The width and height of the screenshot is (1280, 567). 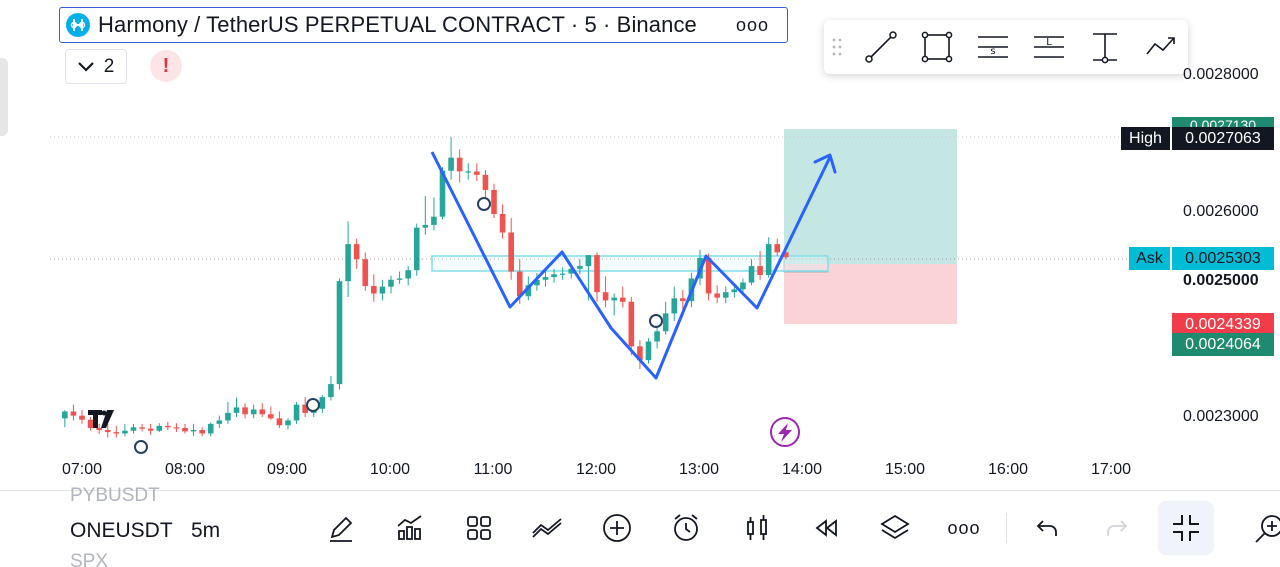 I want to click on symbol-current: ONEUSDT, so click(x=121, y=530).